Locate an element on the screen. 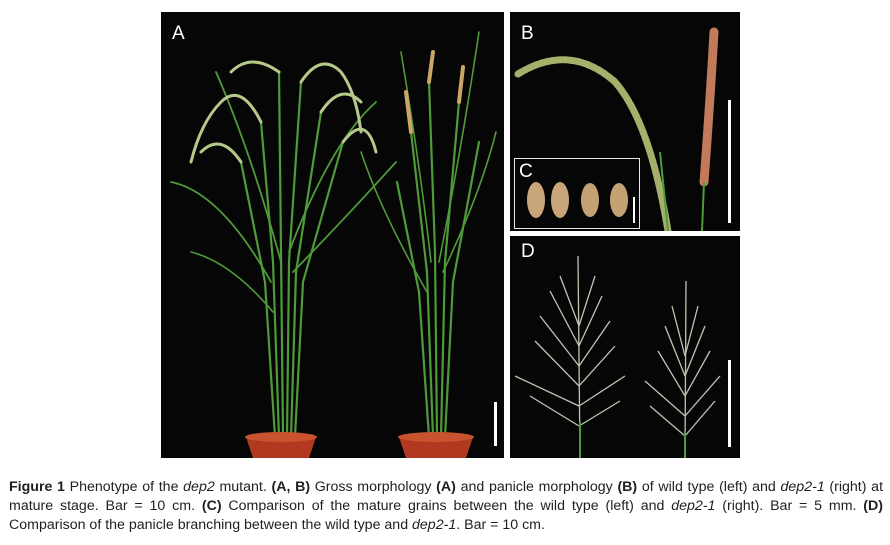  caption-text: (right) at mature stage. Bar = 10 cm. is located at coordinates (446, 496).